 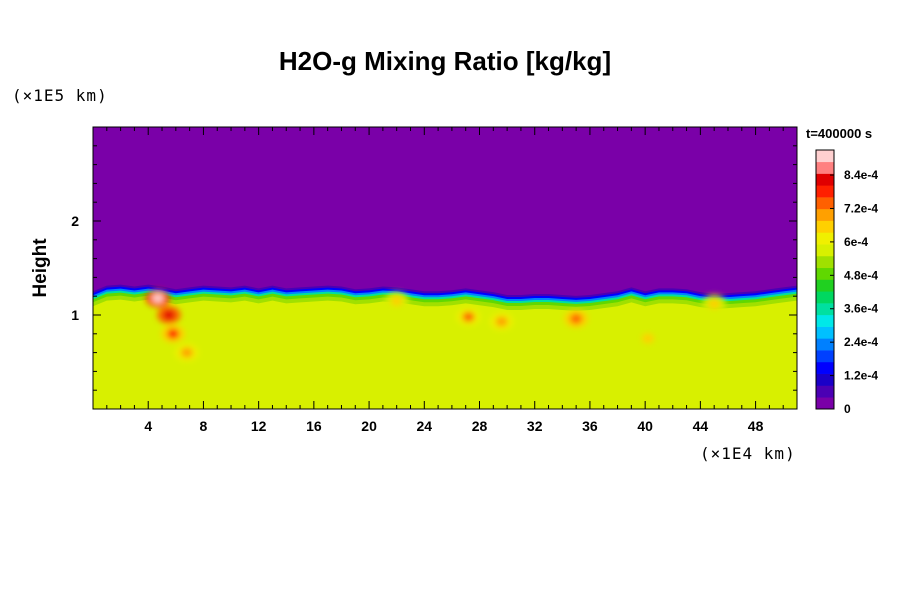 I want to click on y-axis-unit-label: (×1E5 km), so click(x=60, y=95).